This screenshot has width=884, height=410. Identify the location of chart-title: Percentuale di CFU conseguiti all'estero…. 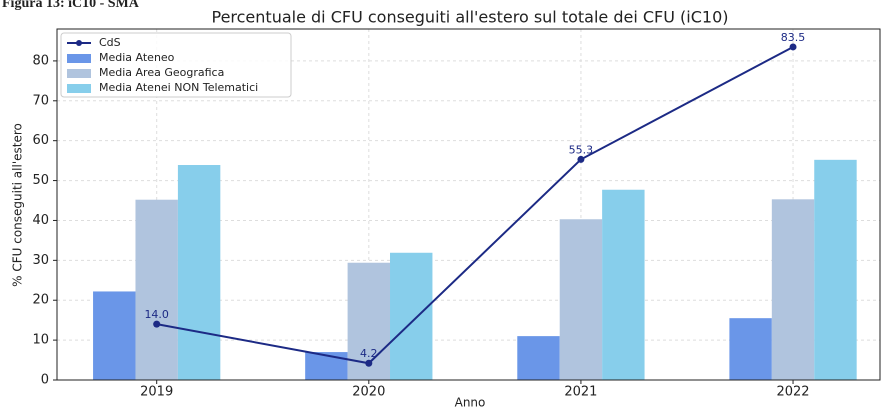
(469, 17).